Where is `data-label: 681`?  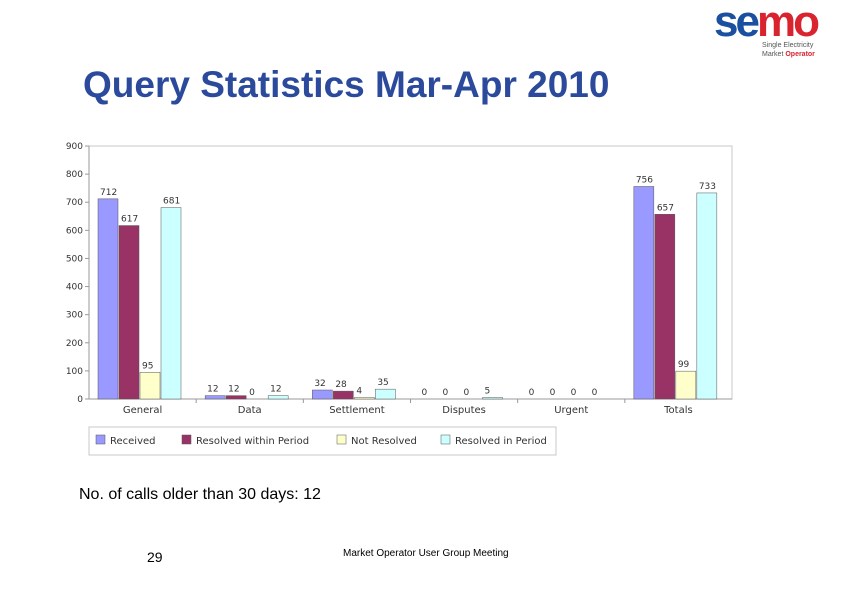
data-label: 681 is located at coordinates (171, 202).